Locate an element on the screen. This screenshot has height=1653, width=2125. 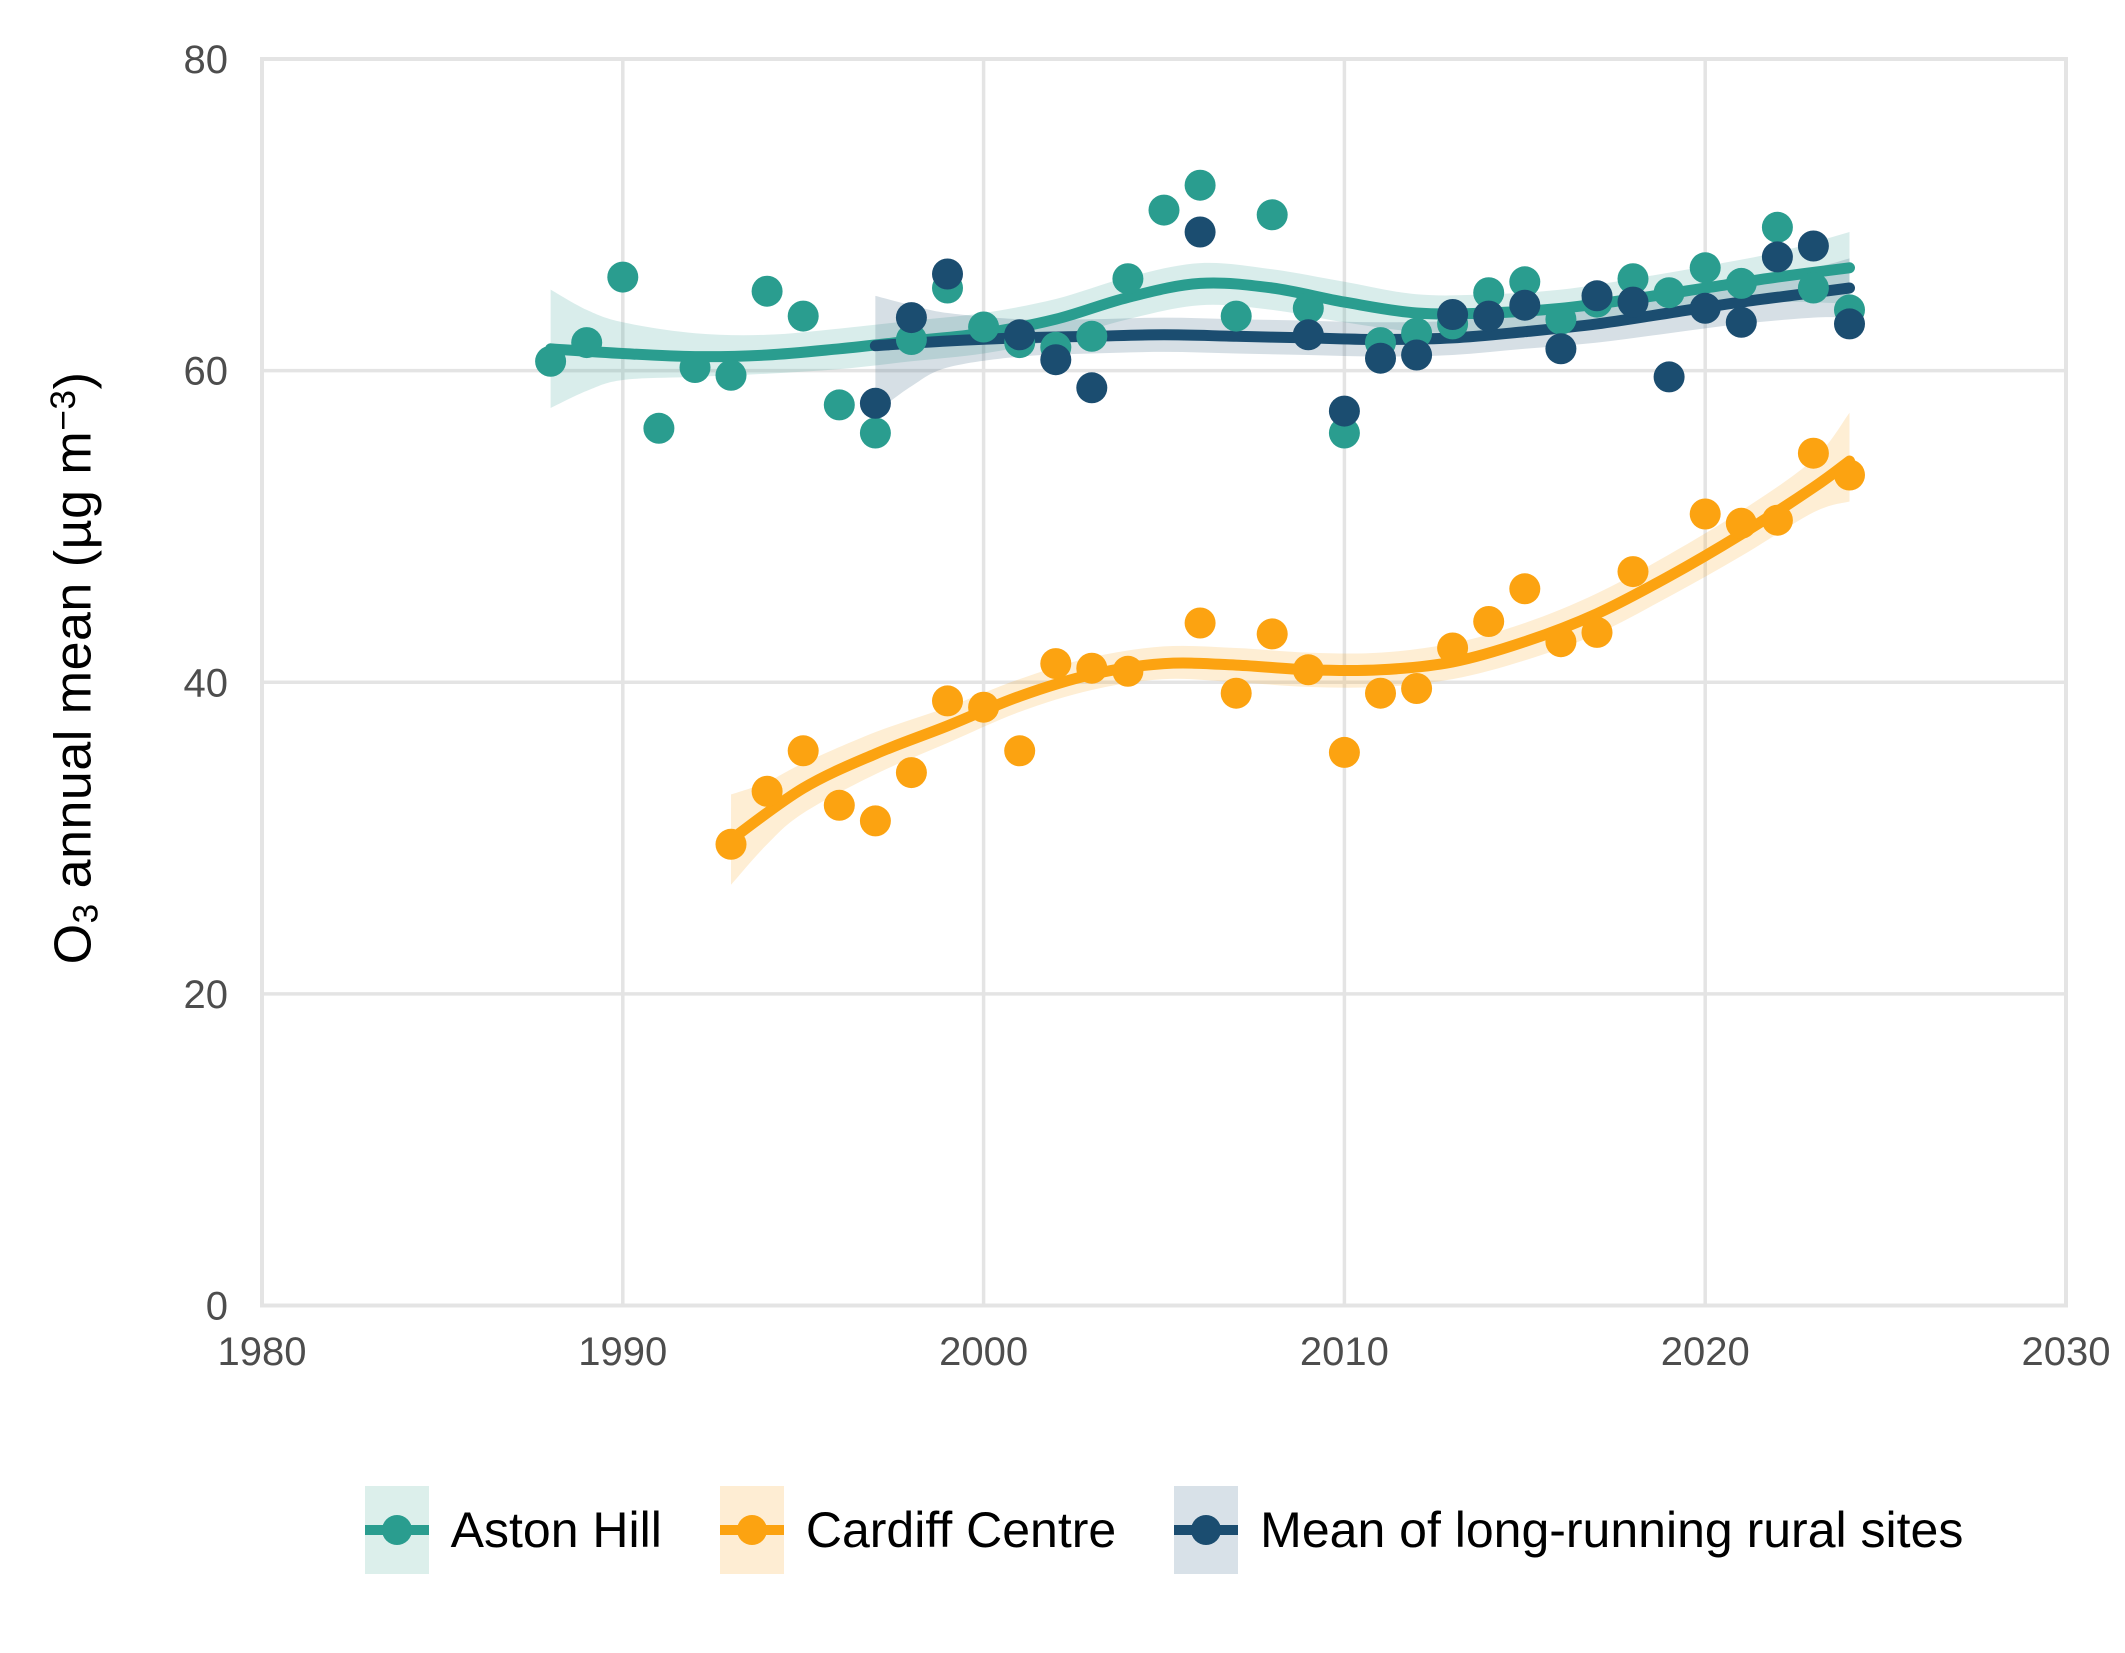
legend-label: Aston Hill is located at coordinates (556, 1530).